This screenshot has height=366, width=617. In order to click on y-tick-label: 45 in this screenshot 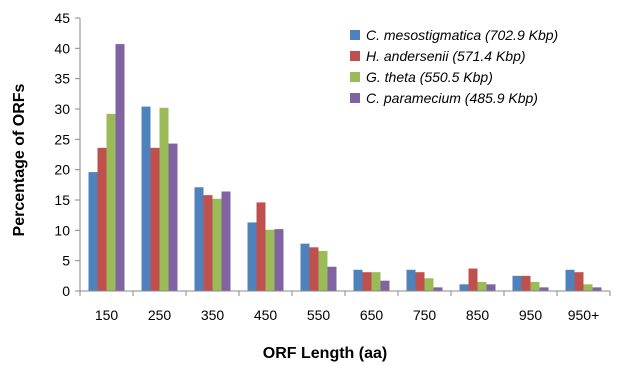, I will do `click(62, 18)`.